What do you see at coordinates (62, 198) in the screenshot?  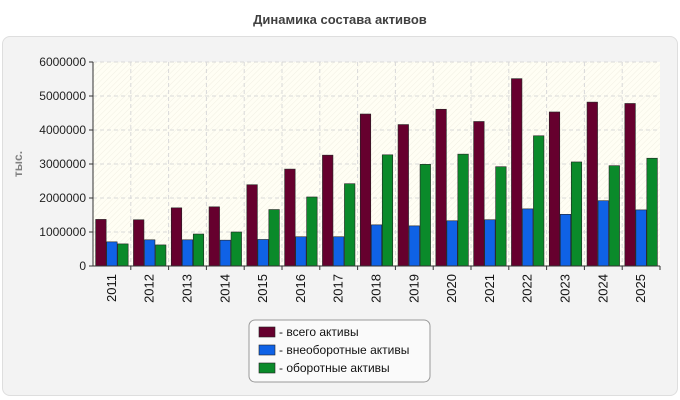 I see `y-tick-label: 2000000` at bounding box center [62, 198].